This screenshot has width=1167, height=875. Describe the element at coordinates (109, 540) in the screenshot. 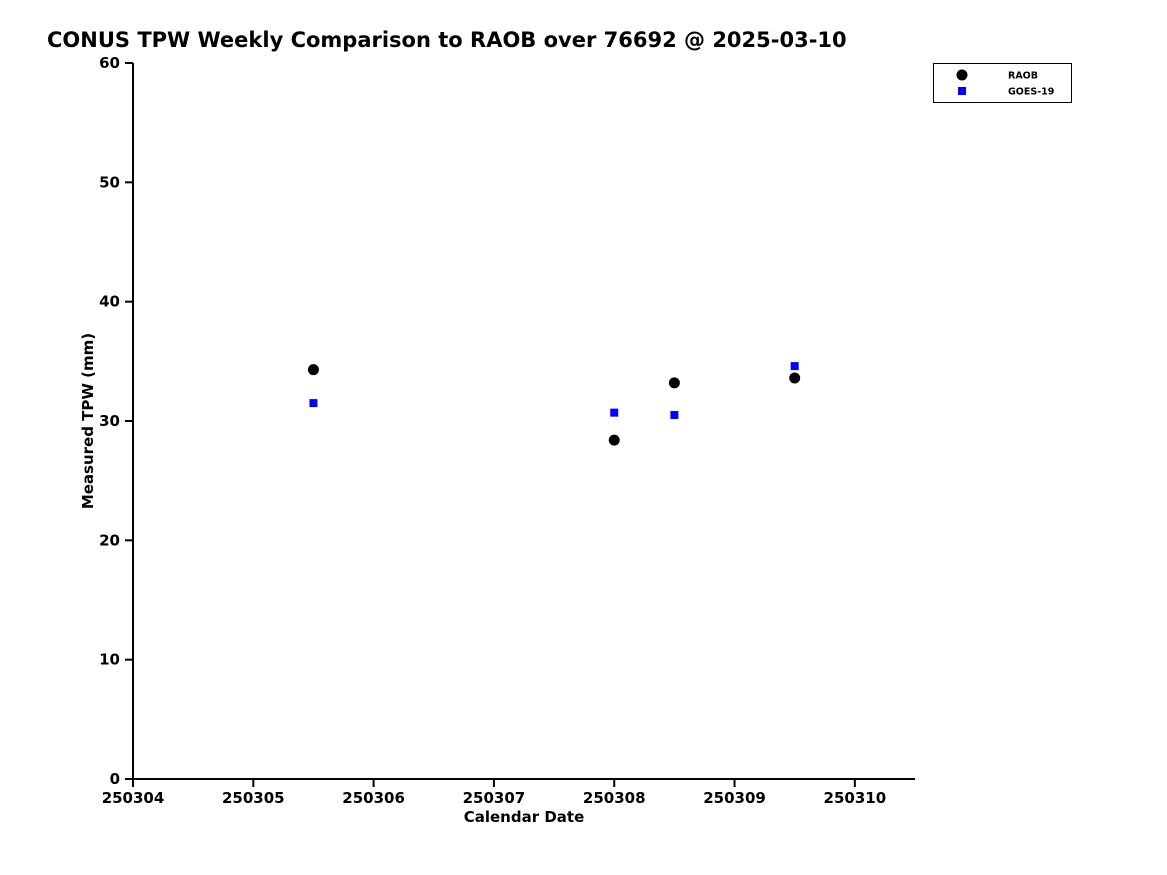

I see `y-tick-label: 20` at that location.